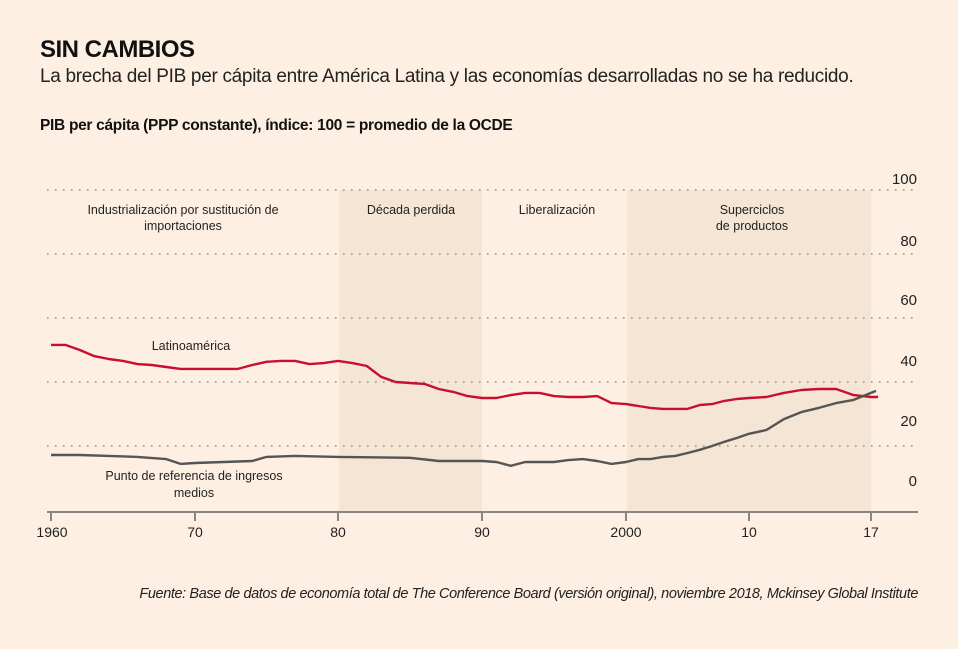  Describe the element at coordinates (908, 300) in the screenshot. I see `y-tick-label: 60` at that location.